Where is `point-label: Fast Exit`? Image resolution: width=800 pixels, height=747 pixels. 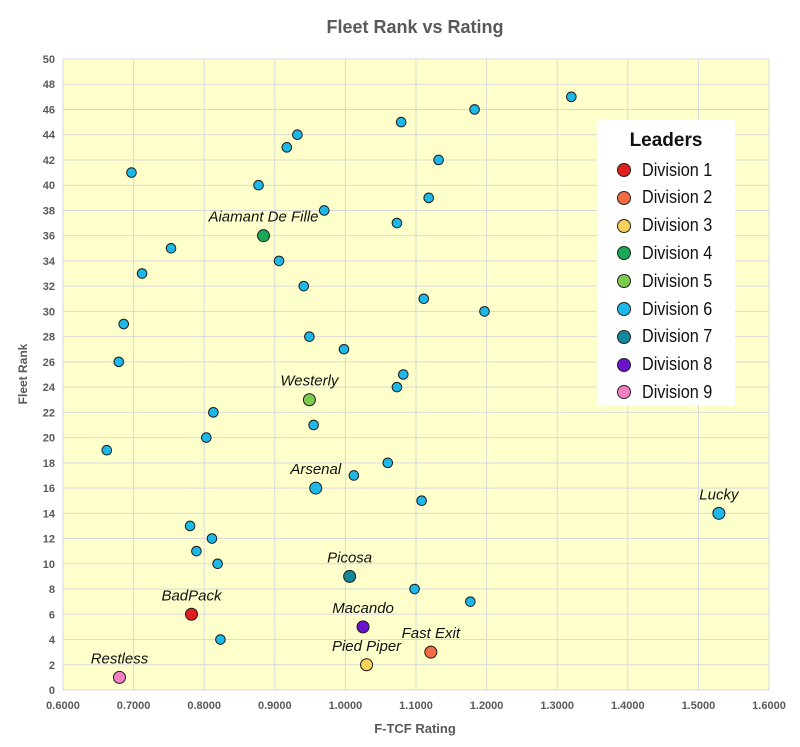
point-label: Fast Exit is located at coordinates (431, 633).